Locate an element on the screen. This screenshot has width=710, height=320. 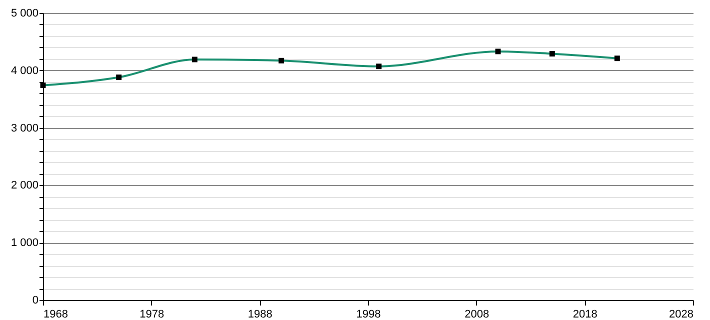
x-tick-label: 2008 is located at coordinates (477, 314).